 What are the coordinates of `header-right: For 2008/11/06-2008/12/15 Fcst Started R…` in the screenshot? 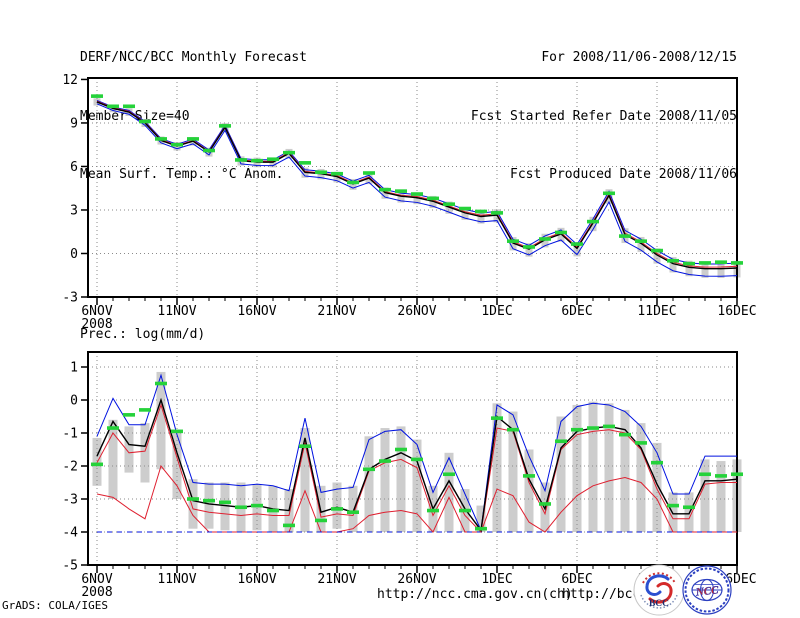 It's located at (604, 116).